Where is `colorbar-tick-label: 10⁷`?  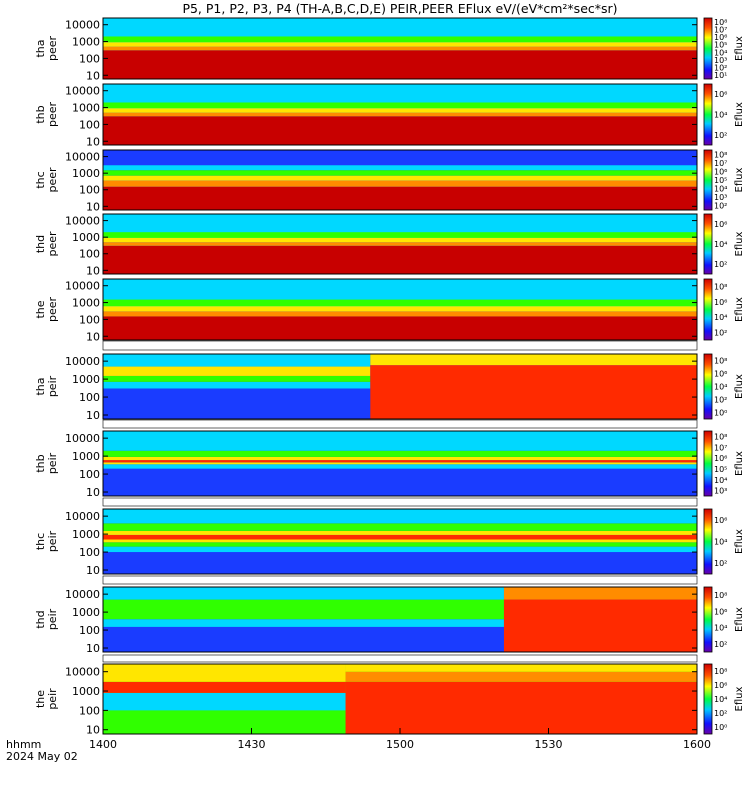
colorbar-tick-label: 10⁷ is located at coordinates (720, 29).